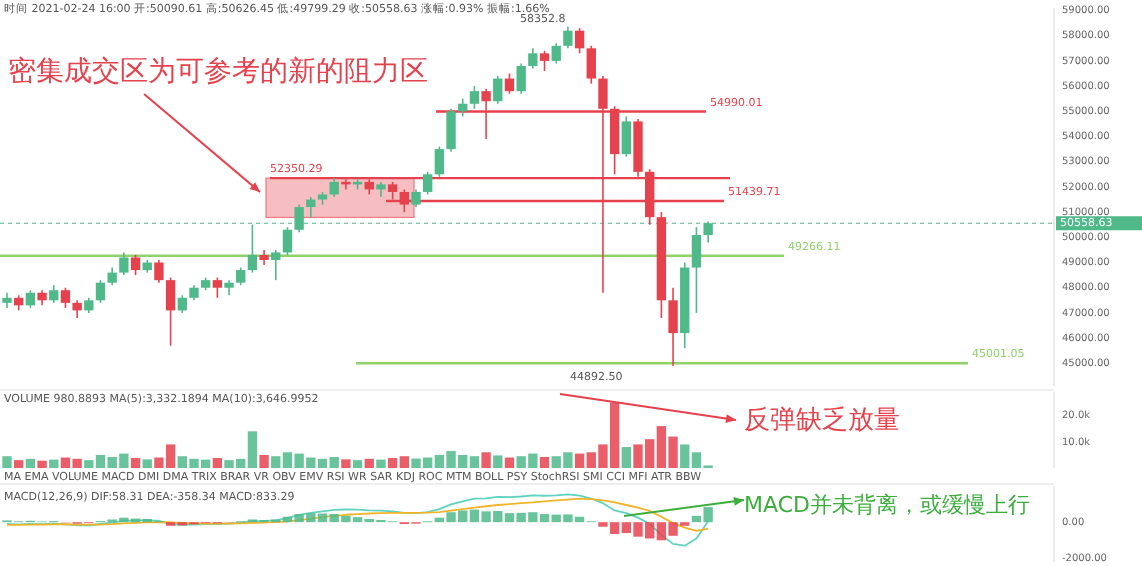  Describe the element at coordinates (218, 72) in the screenshot. I see `annotation: 密集成交区为可参考的新的阻力区` at that location.